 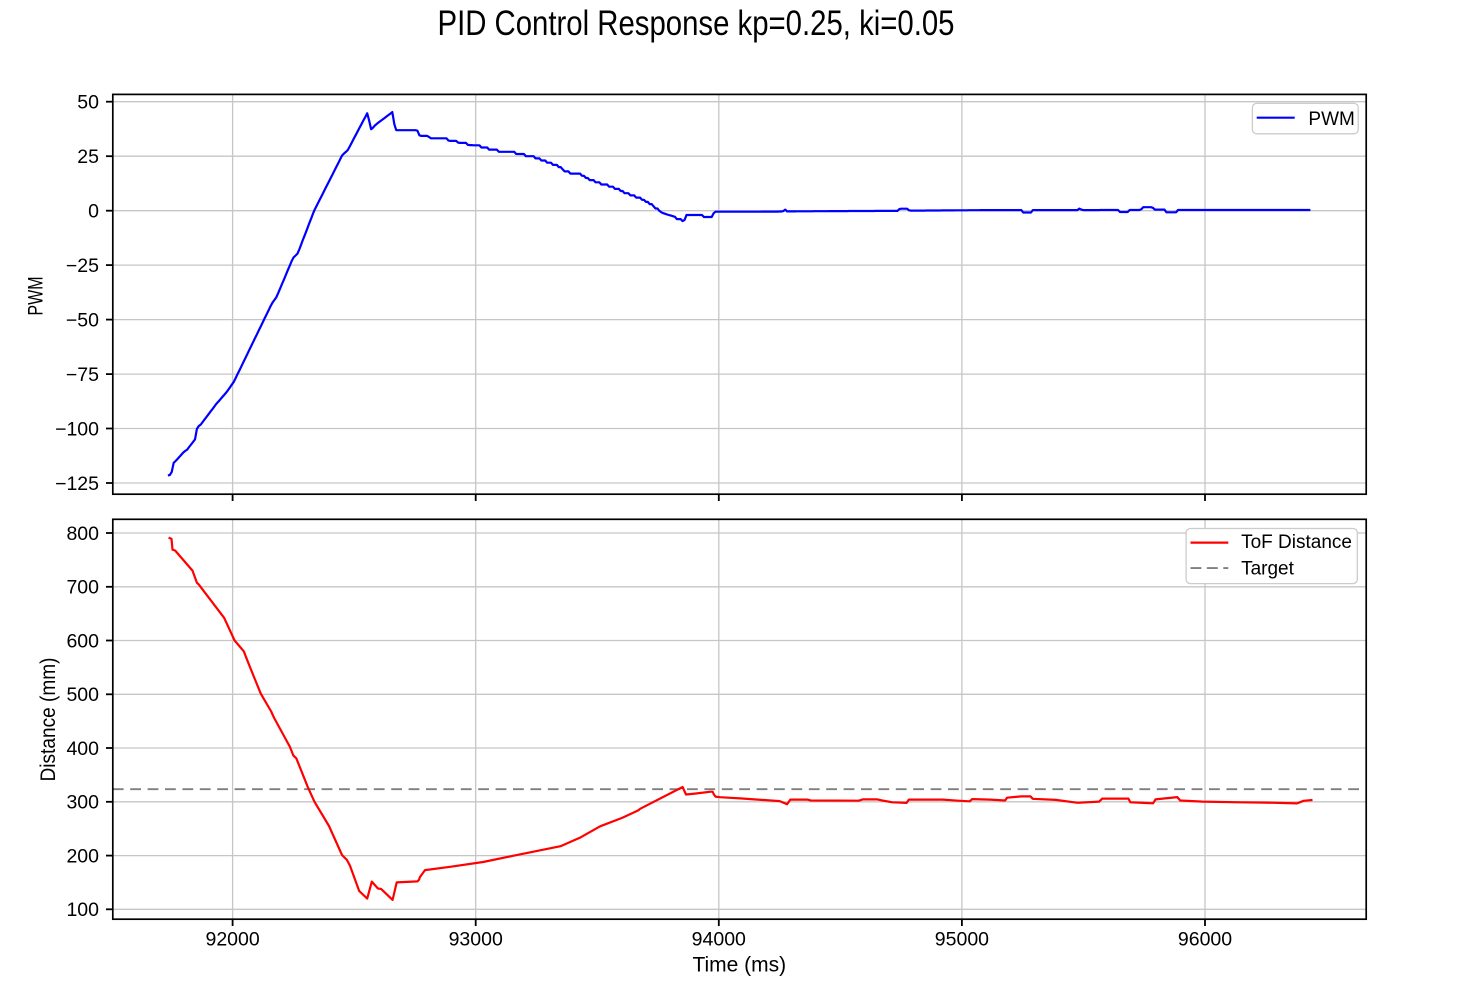 What do you see at coordinates (1205, 939) in the screenshot?
I see `svg-text: 96000` at bounding box center [1205, 939].